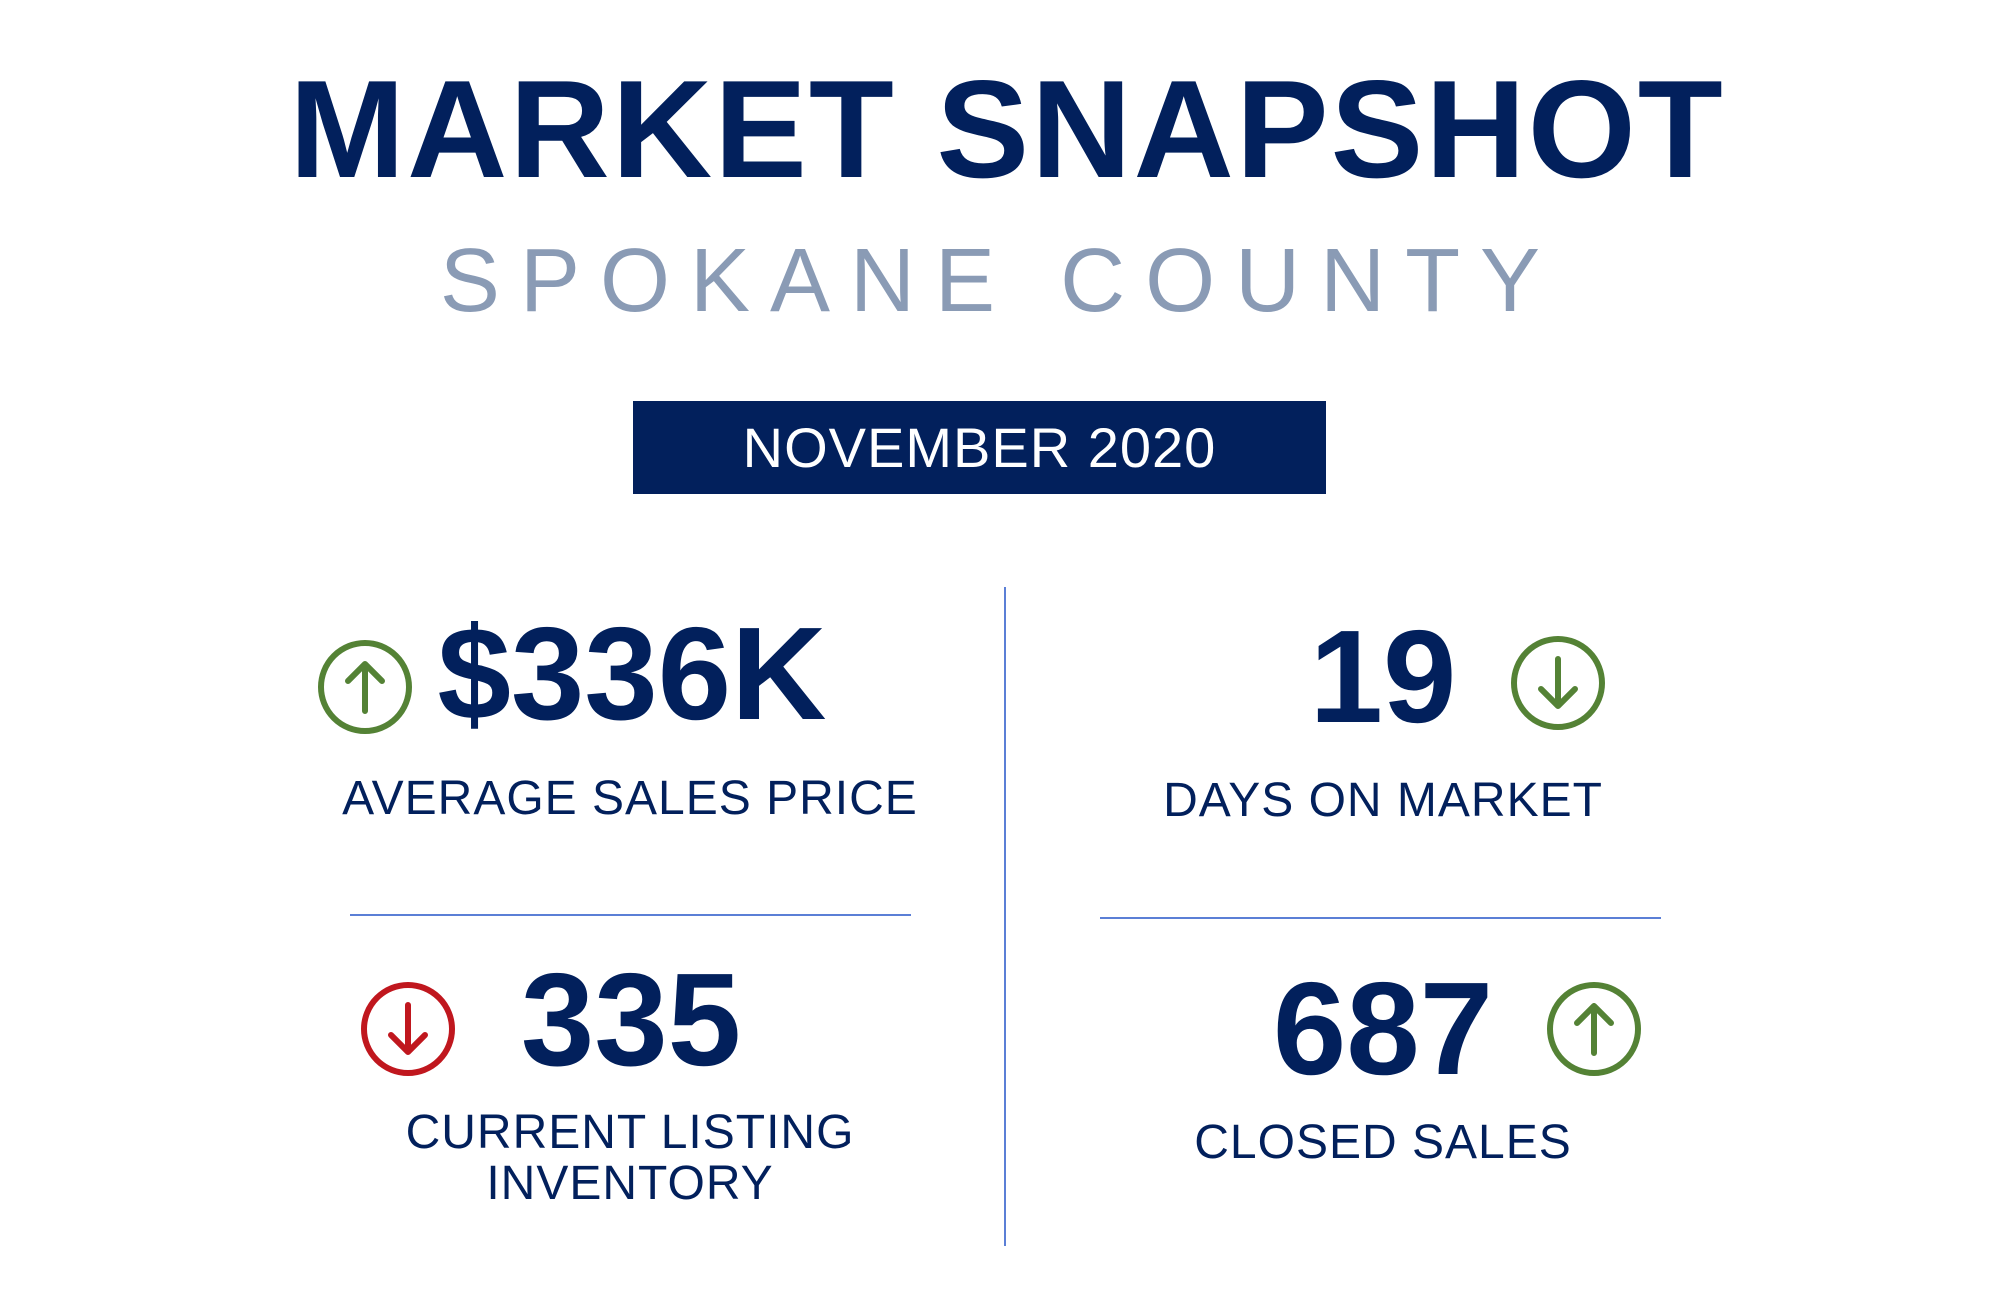 The width and height of the screenshot is (2000, 1310). I want to click on days-on-market-value: 19, so click(1383, 676).